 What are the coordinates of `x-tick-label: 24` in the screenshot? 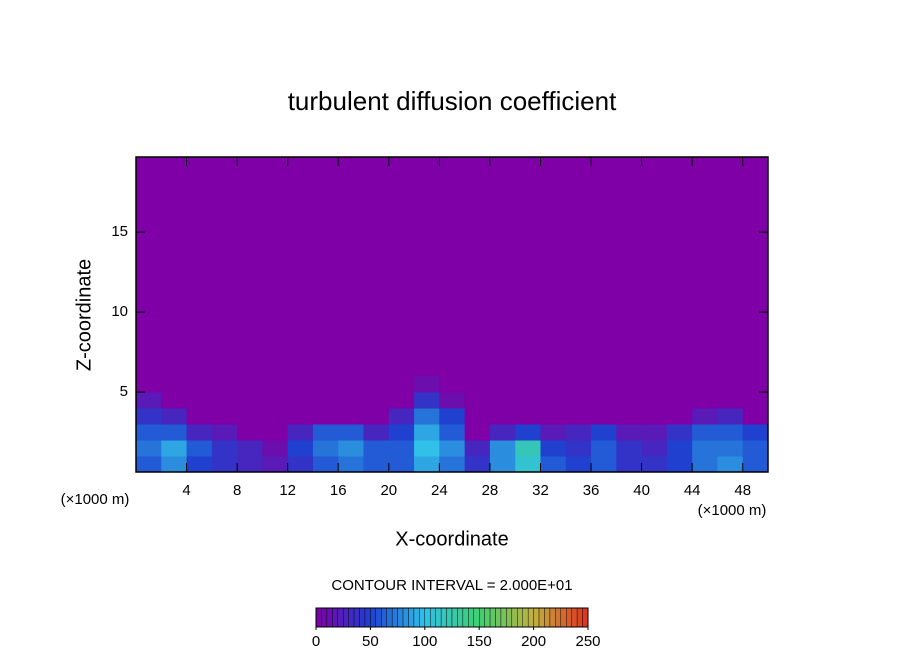 It's located at (439, 490).